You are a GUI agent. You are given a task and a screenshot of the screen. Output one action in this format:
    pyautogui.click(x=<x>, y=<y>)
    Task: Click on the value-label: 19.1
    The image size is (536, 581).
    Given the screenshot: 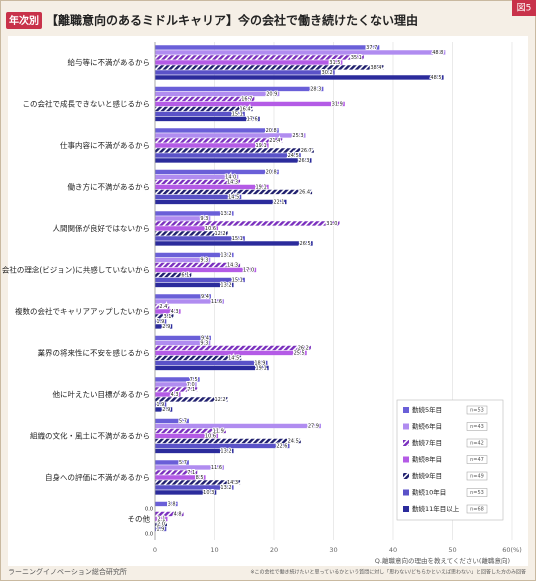 What is the action you would take?
    pyautogui.click(x=261, y=146)
    